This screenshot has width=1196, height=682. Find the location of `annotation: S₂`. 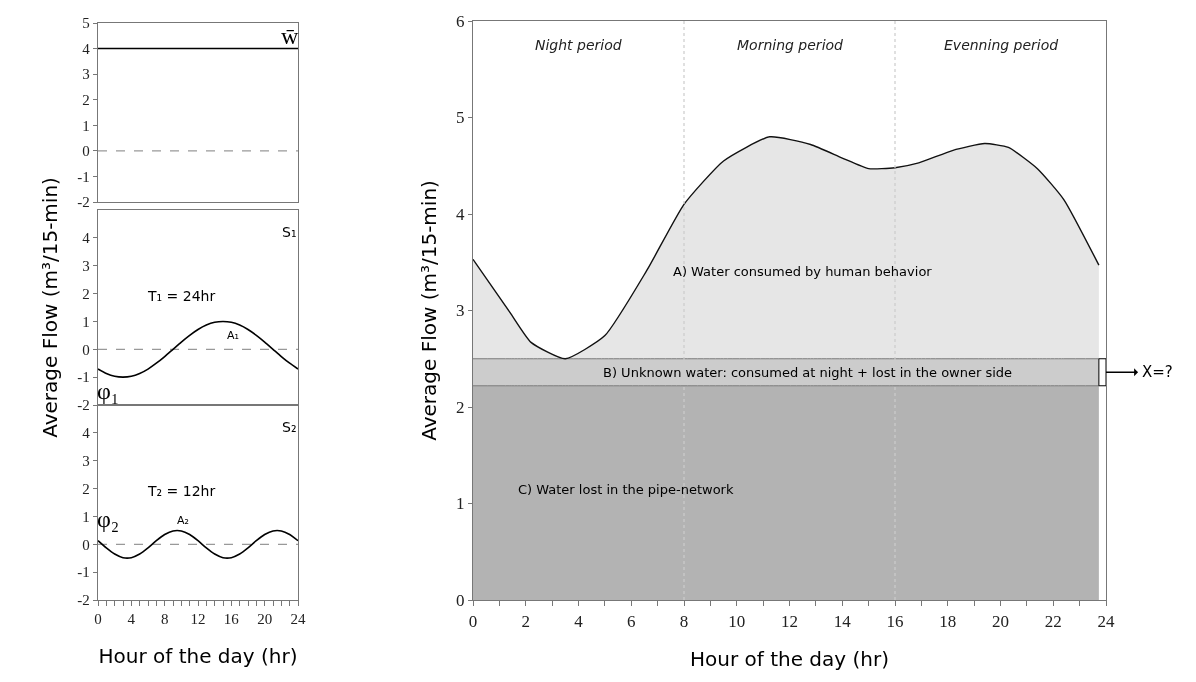

annotation: S₂ is located at coordinates (289, 427).